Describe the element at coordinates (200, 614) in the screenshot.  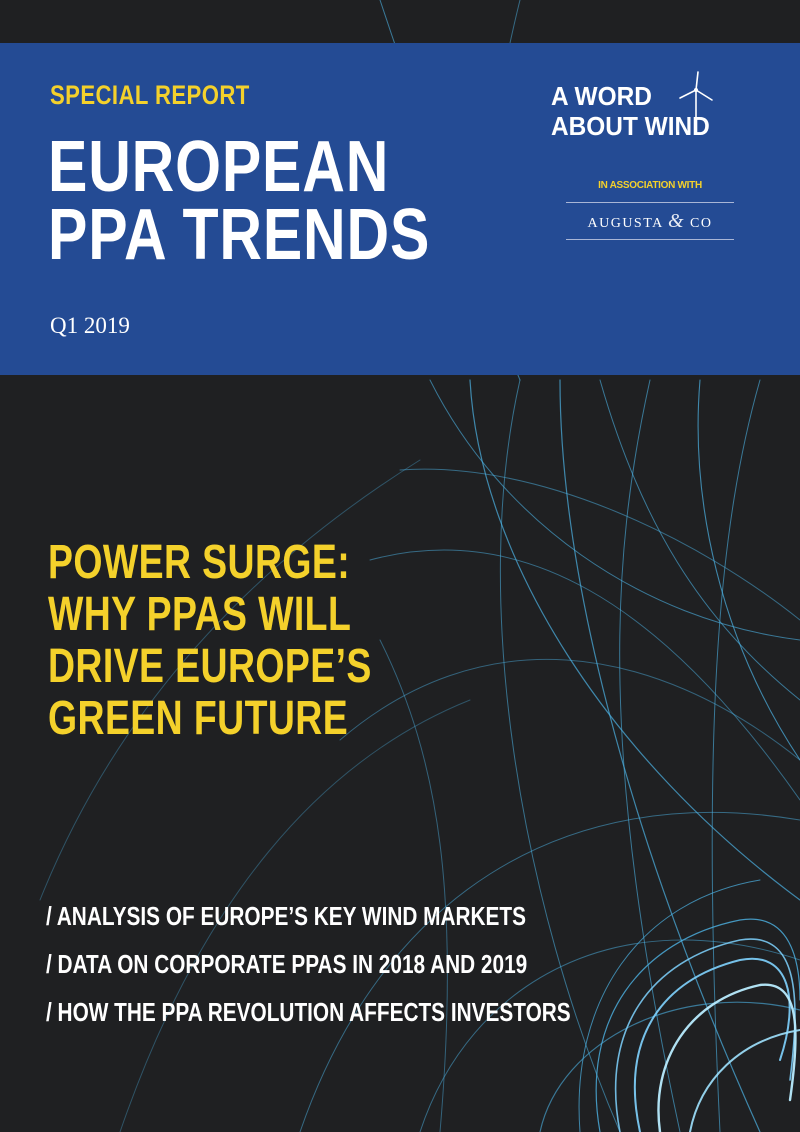
I see `headline-line-2: WHY PPAS WILL` at that location.